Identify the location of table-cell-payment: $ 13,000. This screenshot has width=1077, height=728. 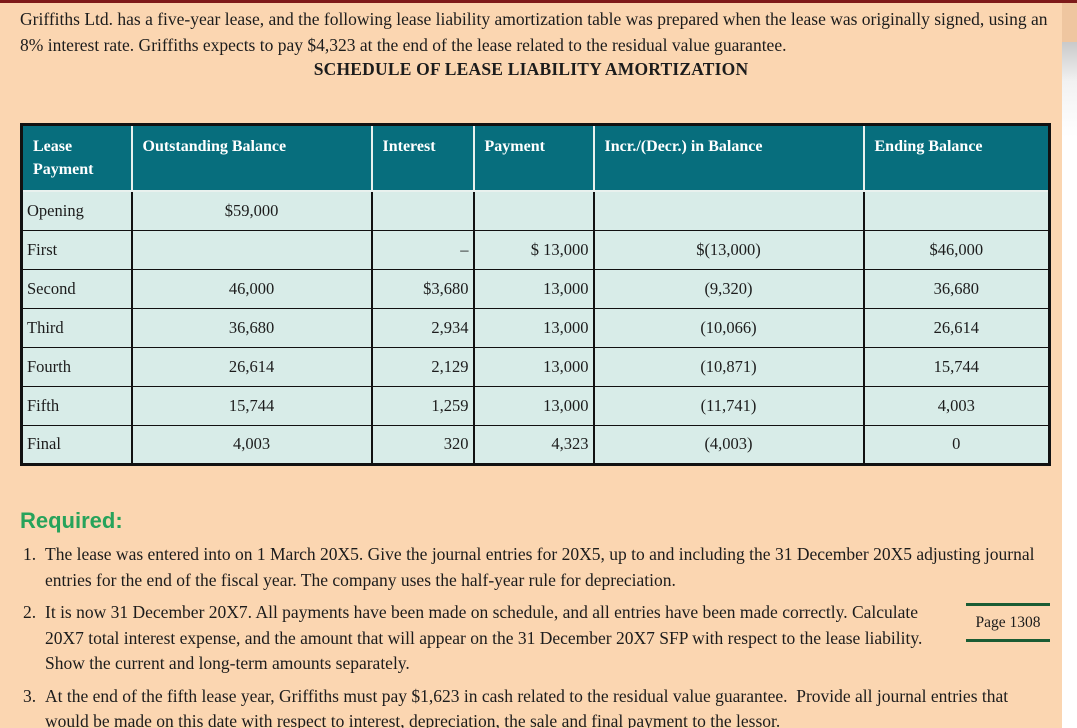
(533, 249).